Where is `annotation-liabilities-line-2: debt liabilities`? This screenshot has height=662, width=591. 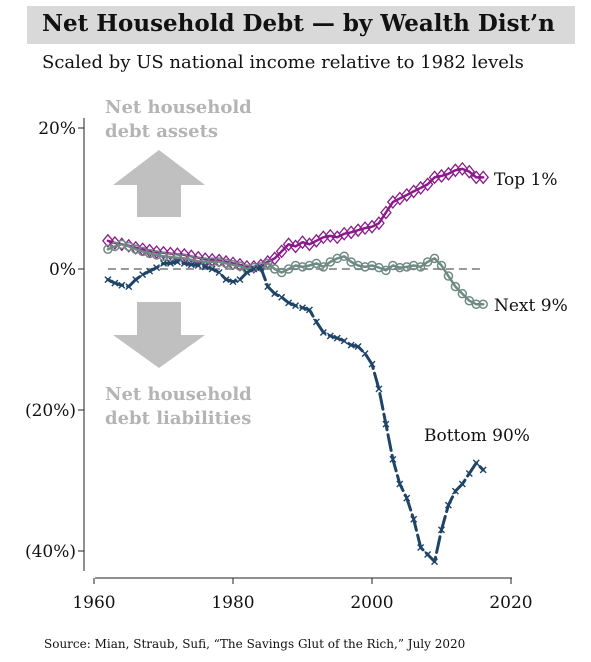
annotation-liabilities-line-2: debt liabilities is located at coordinates (178, 418).